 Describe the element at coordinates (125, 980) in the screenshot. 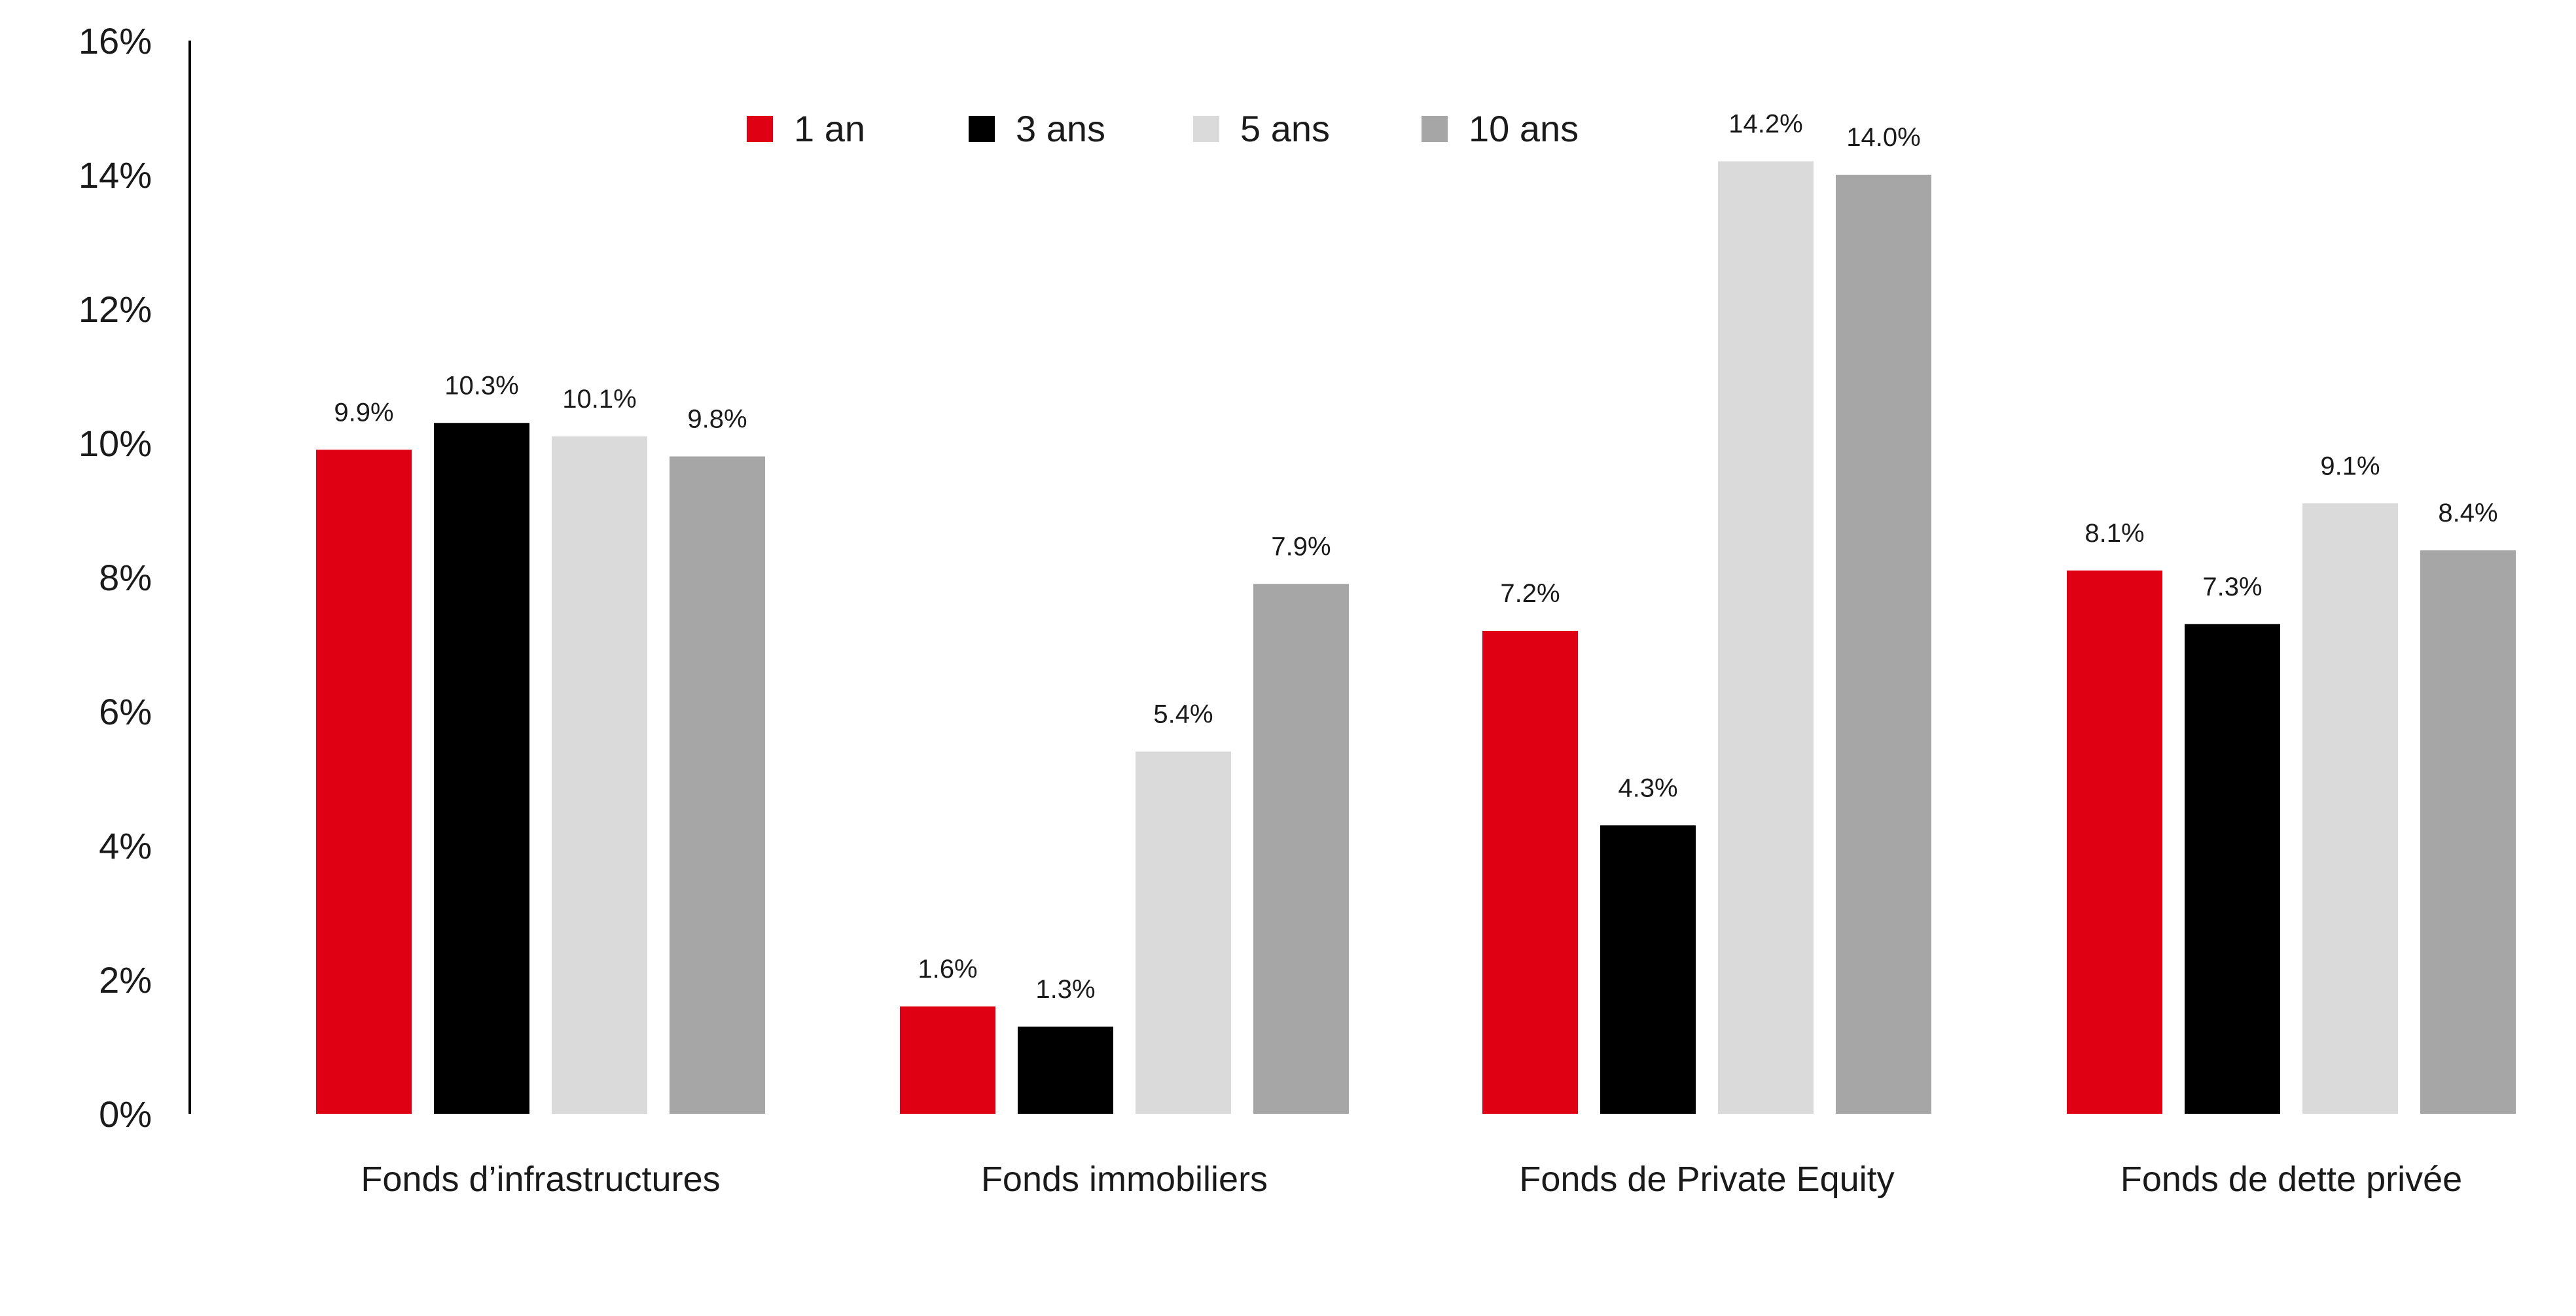

I see `y-tick-label: 2%` at that location.